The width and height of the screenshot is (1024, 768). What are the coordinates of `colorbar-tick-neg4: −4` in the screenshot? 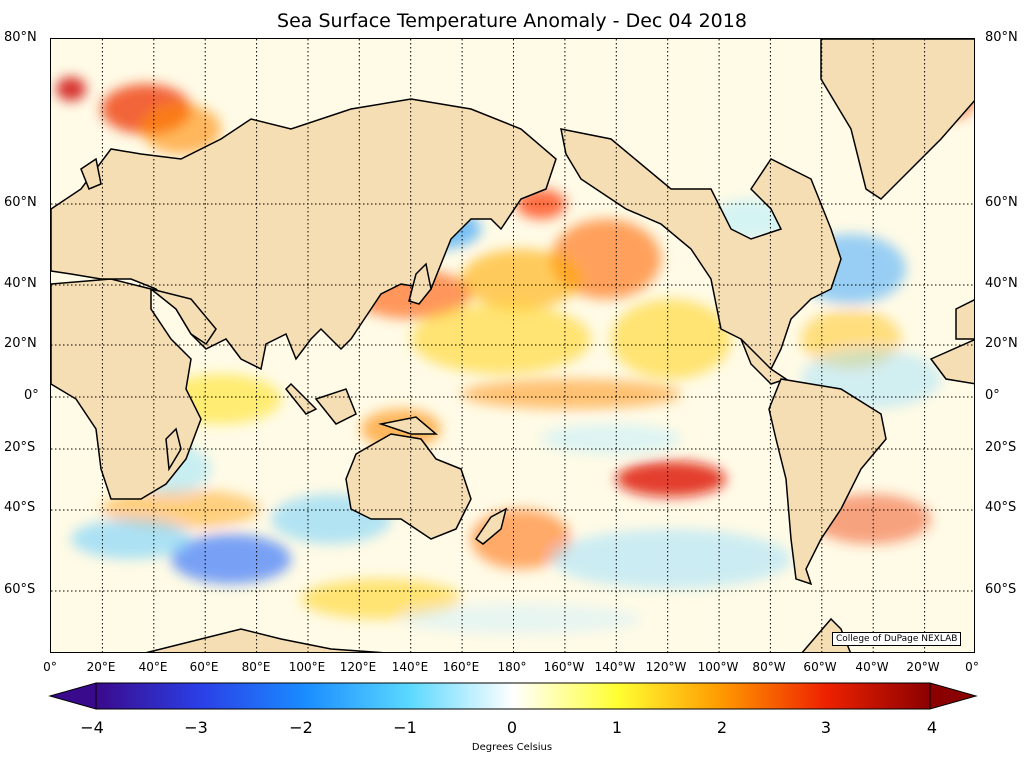 It's located at (92, 727).